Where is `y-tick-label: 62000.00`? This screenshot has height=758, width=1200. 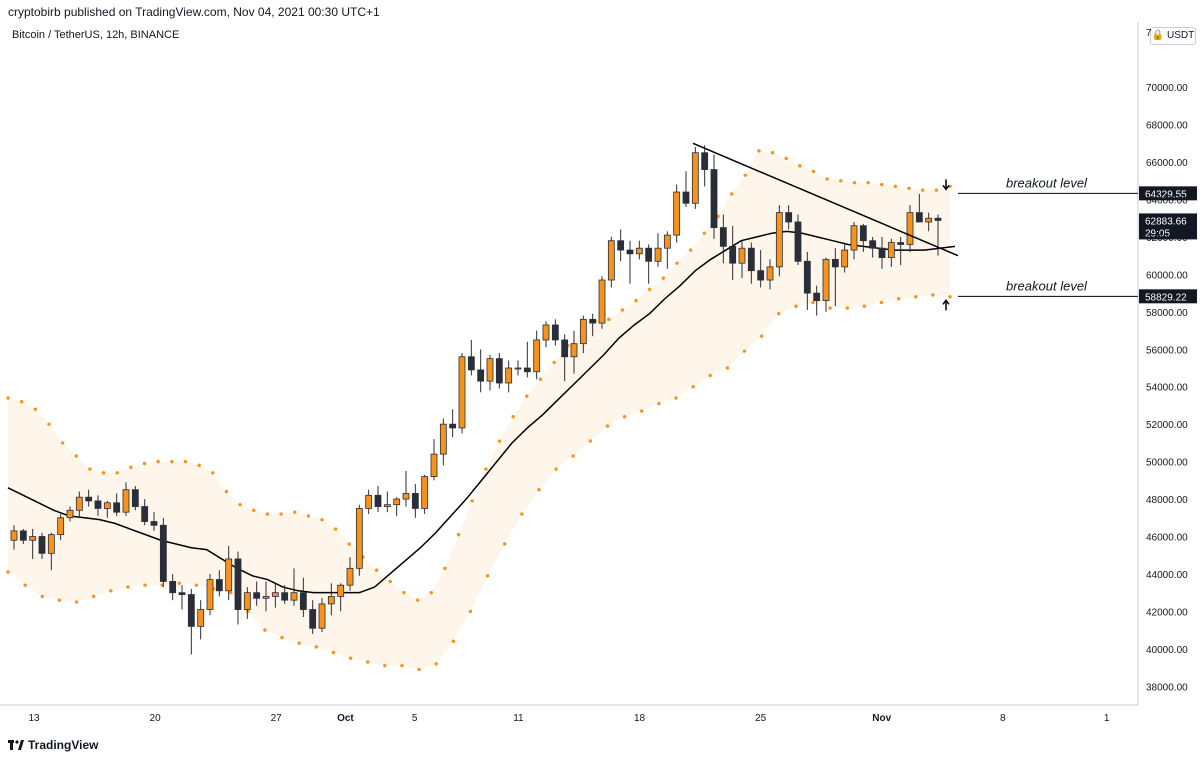 y-tick-label: 62000.00 is located at coordinates (1167, 238).